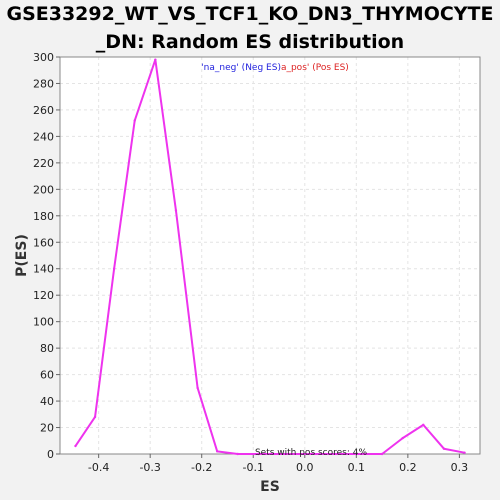 This screenshot has height=500, width=500. What do you see at coordinates (47, 348) in the screenshot?
I see `y-tick-label: 80` at bounding box center [47, 348].